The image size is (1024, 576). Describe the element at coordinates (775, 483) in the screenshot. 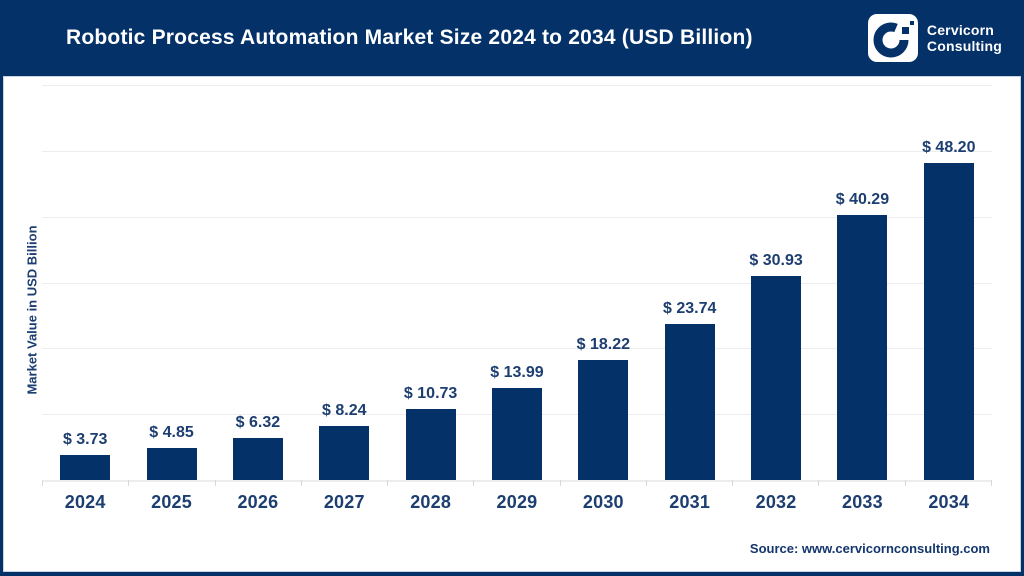

I see `tick-cell-2032` at that location.